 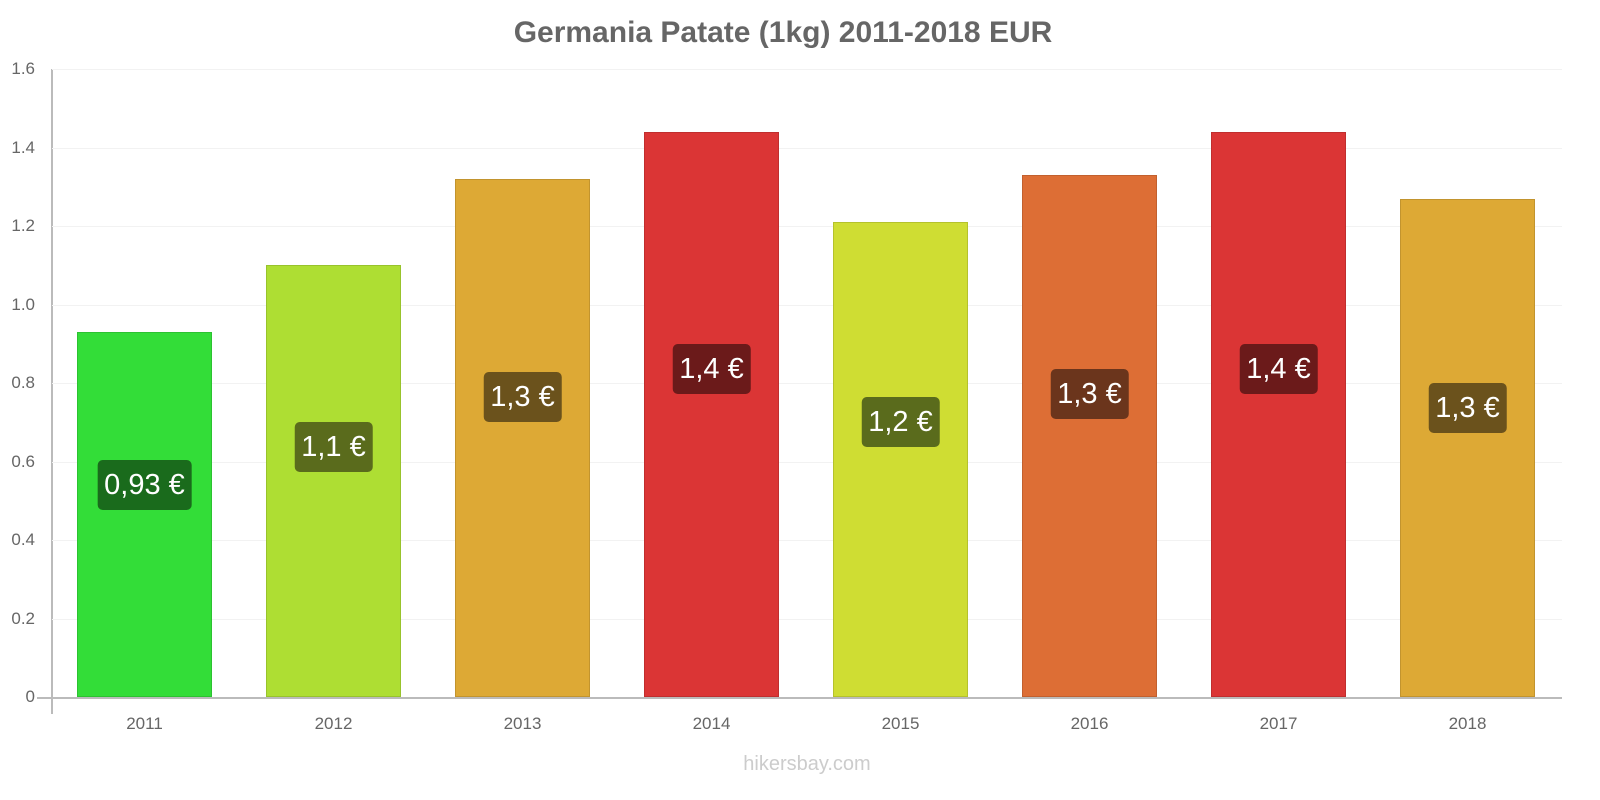 I want to click on bar-2017, so click(x=1278, y=414).